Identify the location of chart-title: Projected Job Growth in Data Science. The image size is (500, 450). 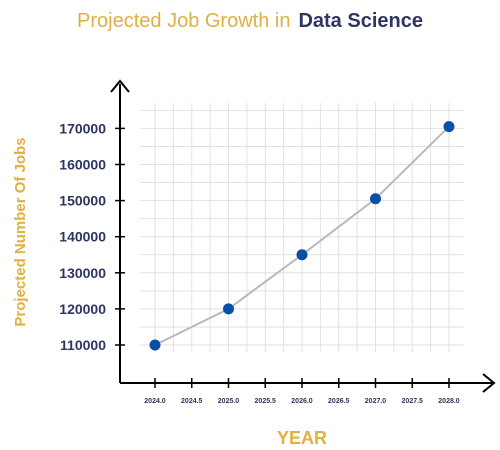
(250, 21).